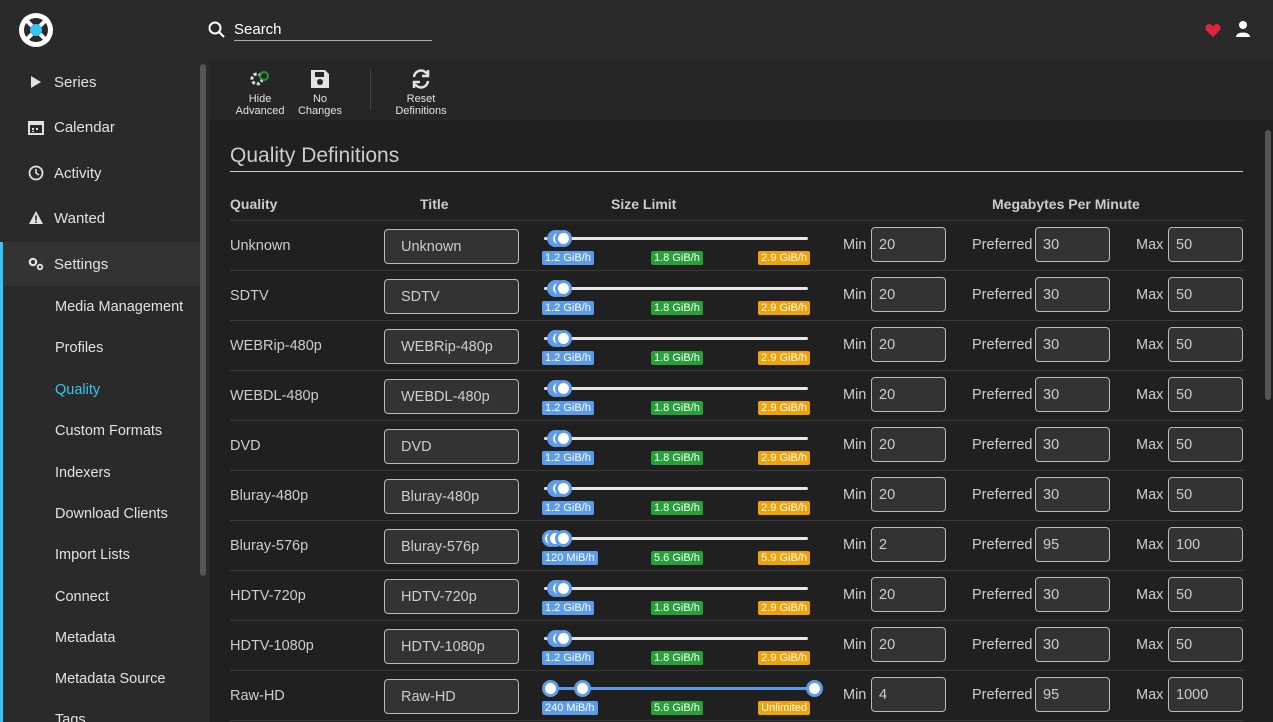 This screenshot has width=1273, height=722. Describe the element at coordinates (92, 555) in the screenshot. I see `sidebar-sub-import-lists: Import Lists` at that location.